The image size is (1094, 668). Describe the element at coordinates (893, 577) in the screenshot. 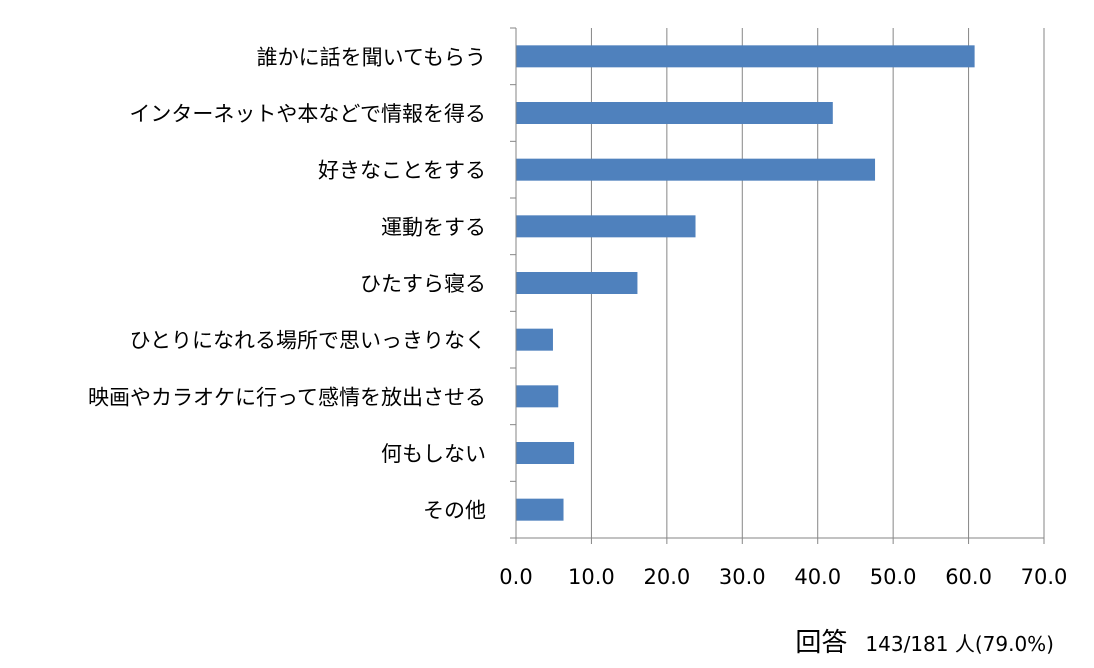

I see `x-tick-label: 50.0` at that location.